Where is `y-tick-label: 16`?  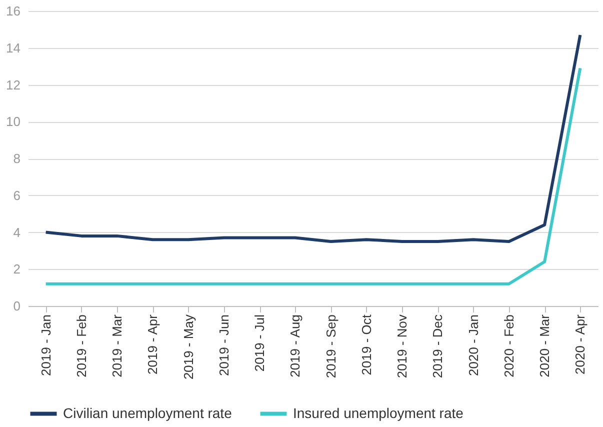 y-tick-label: 16 is located at coordinates (13, 11).